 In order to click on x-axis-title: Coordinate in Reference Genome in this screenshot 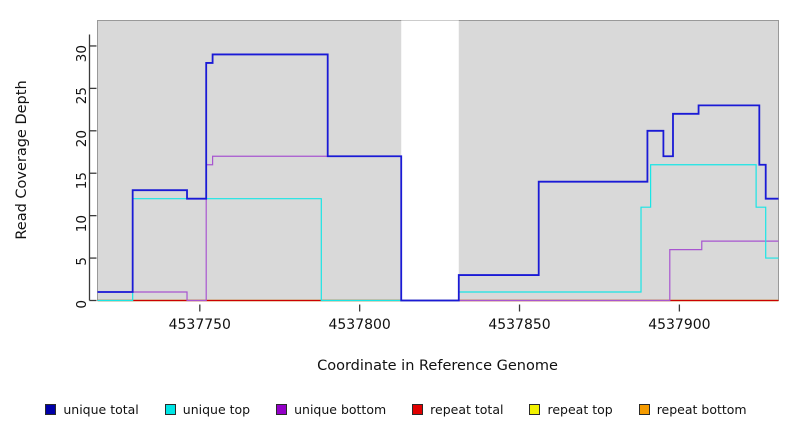, I will do `click(437, 366)`.